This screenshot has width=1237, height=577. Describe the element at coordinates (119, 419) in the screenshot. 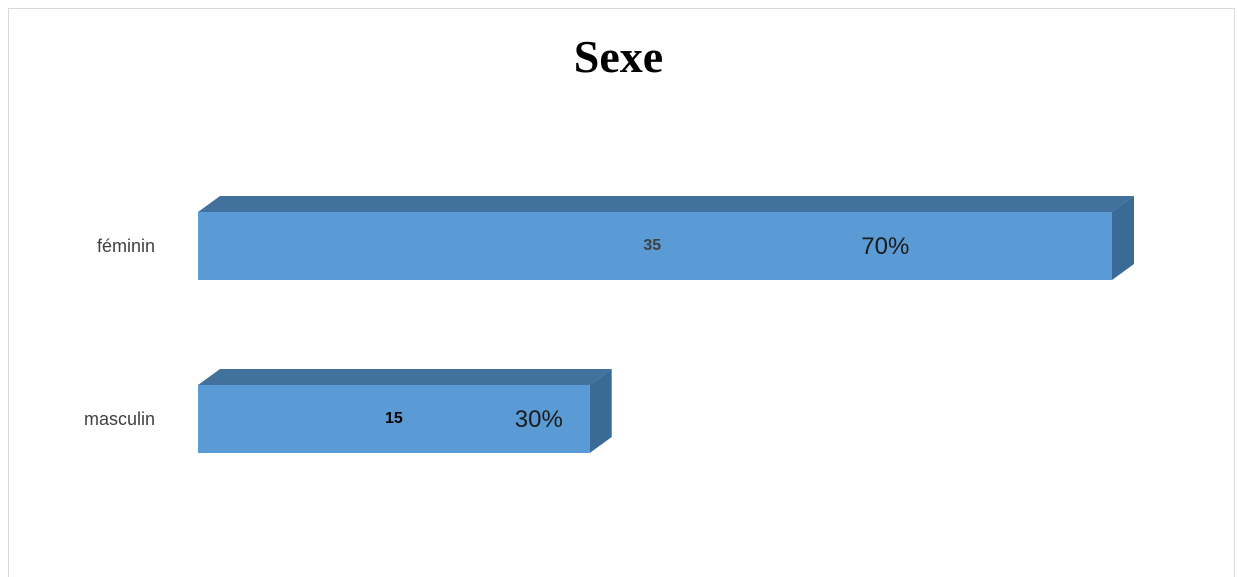

I see `category-label-masculin: masculin` at that location.